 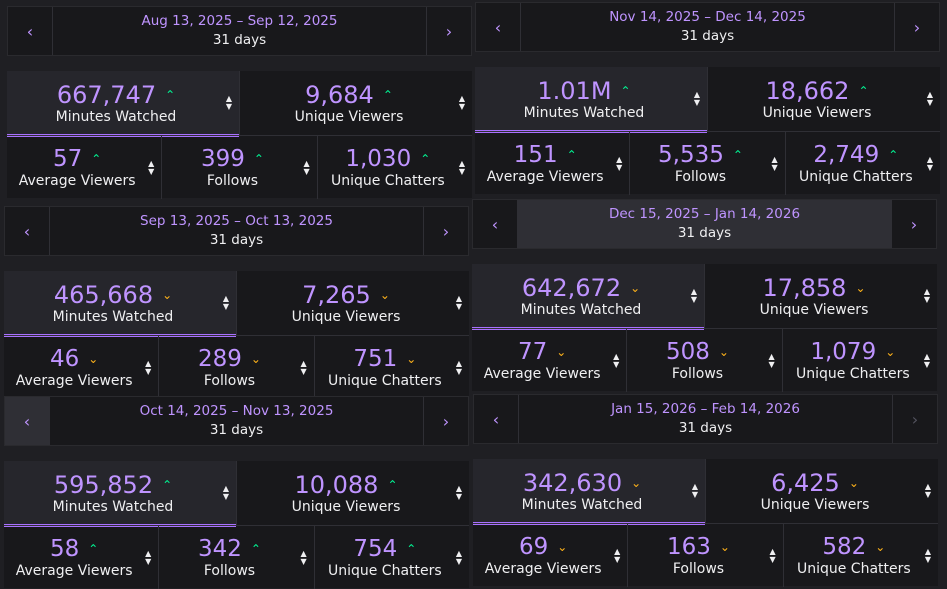 What do you see at coordinates (705, 360) in the screenshot?
I see `follows-stat: 508 ⌄ Follows ▲ ▼` at bounding box center [705, 360].